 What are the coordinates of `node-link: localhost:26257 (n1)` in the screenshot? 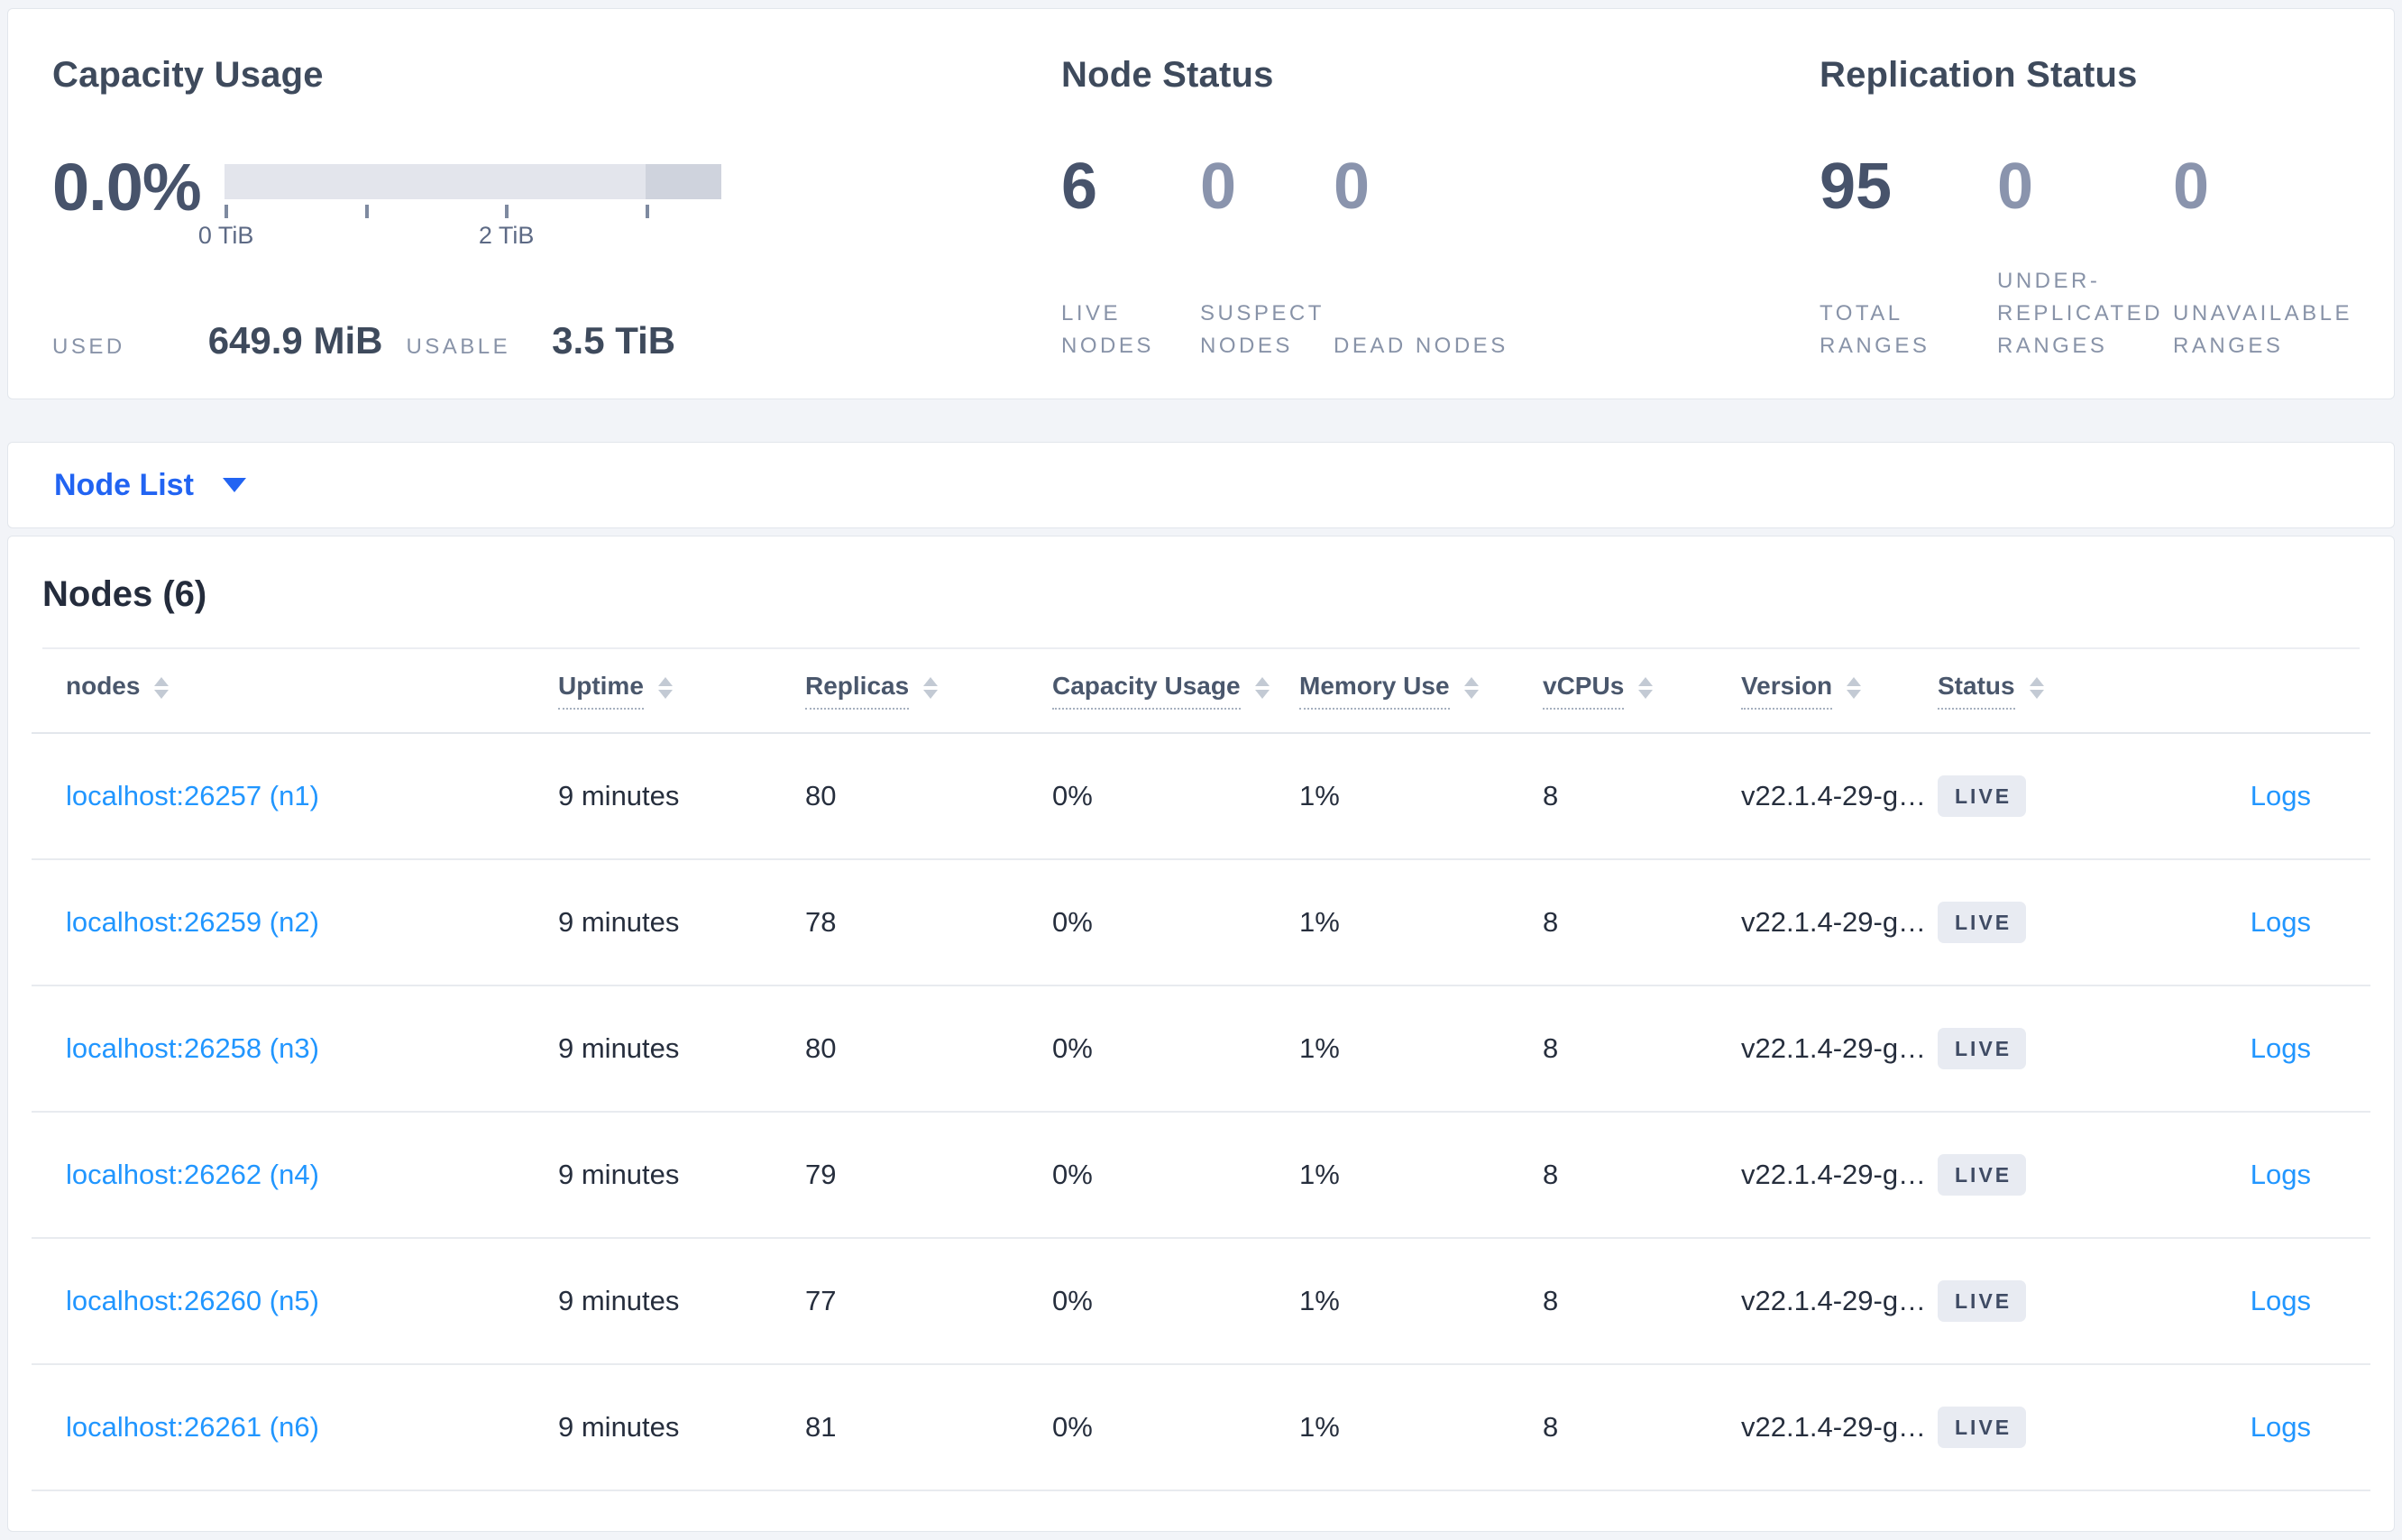 It's located at (192, 796).